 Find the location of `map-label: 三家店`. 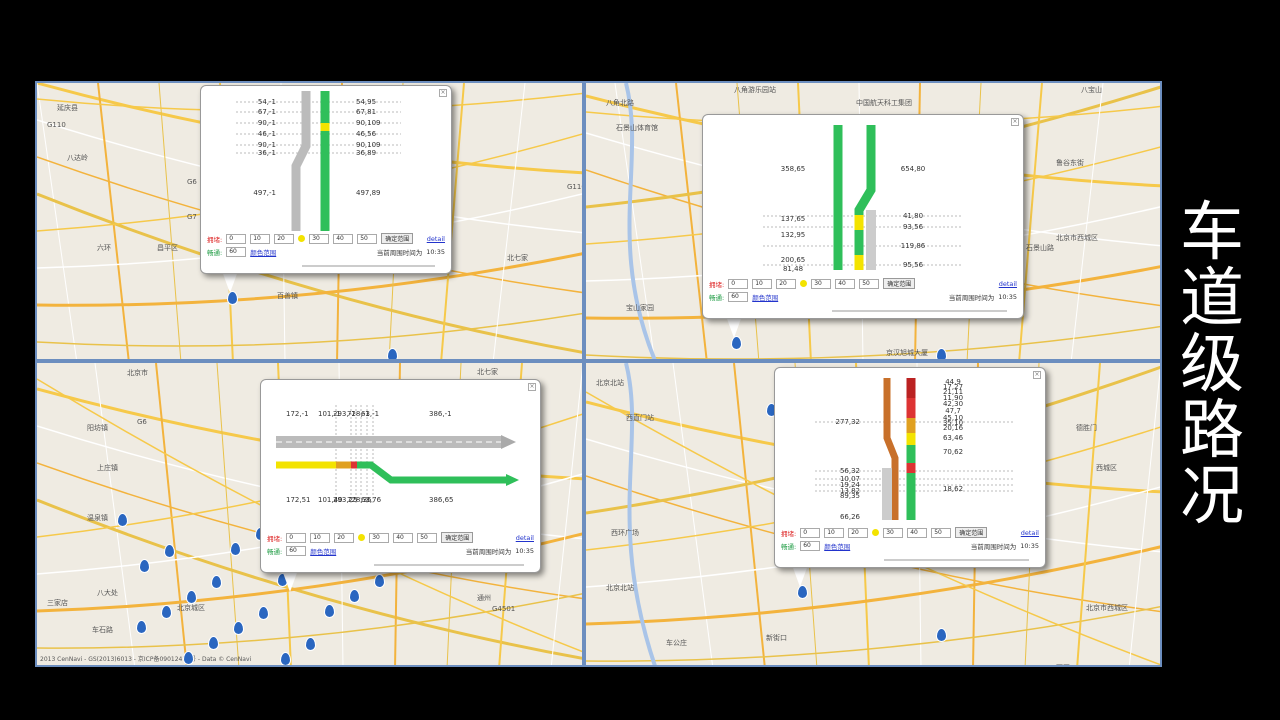

map-label: 三家店 is located at coordinates (57, 603).